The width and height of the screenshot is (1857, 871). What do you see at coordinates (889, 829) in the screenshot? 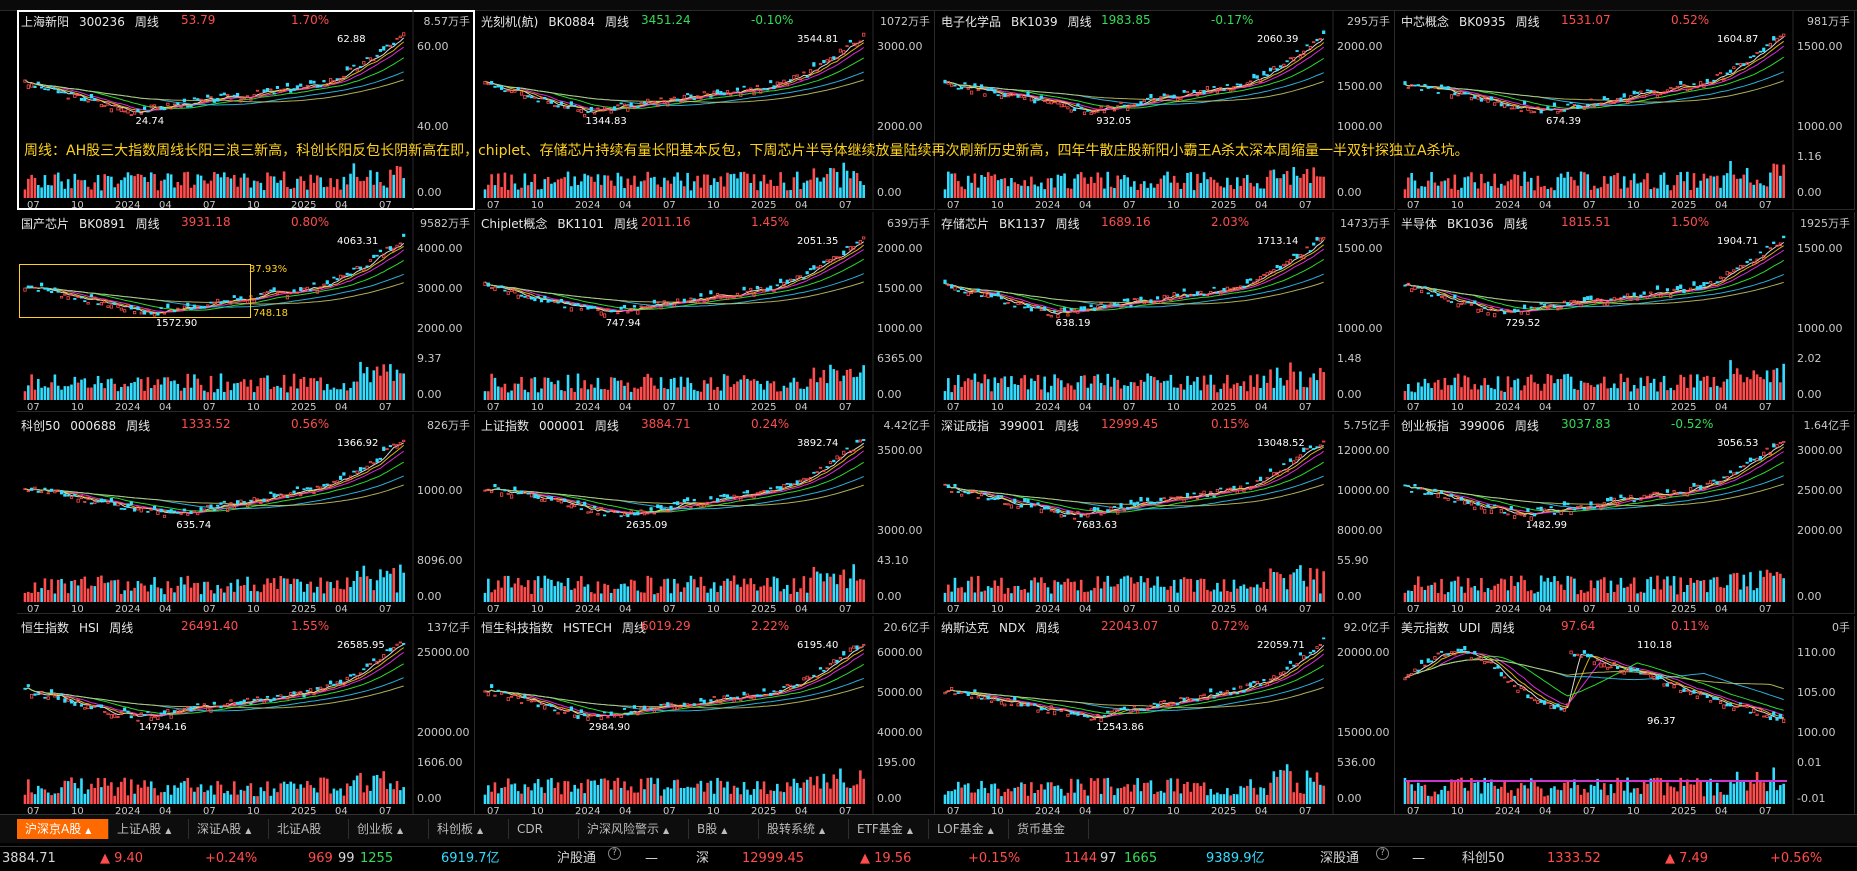
I see `tab-10: ETF基金 ▲` at bounding box center [889, 829].